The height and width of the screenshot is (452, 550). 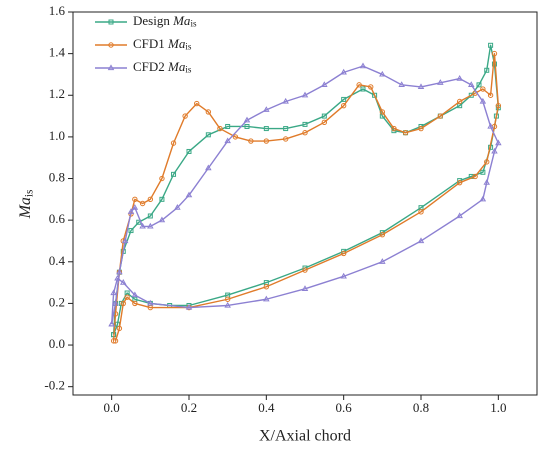 What do you see at coordinates (112, 407) in the screenshot?
I see `x-tick-label: 0.0` at bounding box center [112, 407].